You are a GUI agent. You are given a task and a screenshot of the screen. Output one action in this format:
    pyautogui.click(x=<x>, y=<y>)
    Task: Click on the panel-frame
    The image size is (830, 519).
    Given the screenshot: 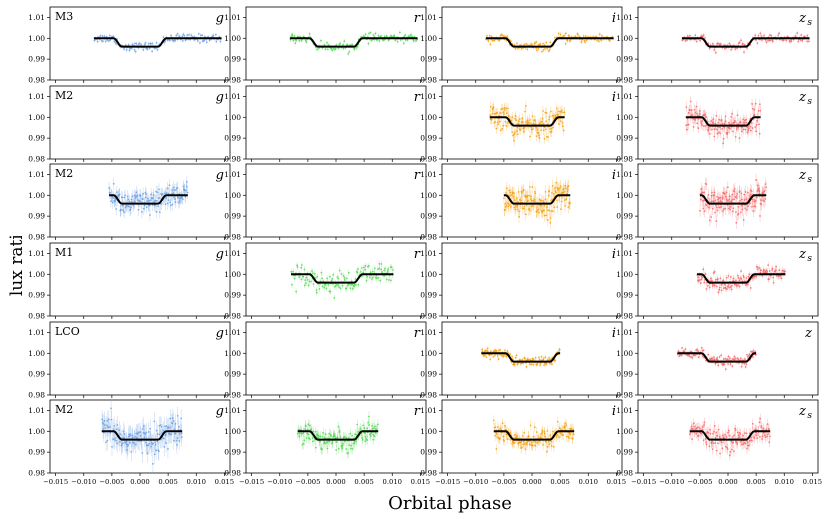 What is the action you would take?
    pyautogui.click(x=728, y=43)
    